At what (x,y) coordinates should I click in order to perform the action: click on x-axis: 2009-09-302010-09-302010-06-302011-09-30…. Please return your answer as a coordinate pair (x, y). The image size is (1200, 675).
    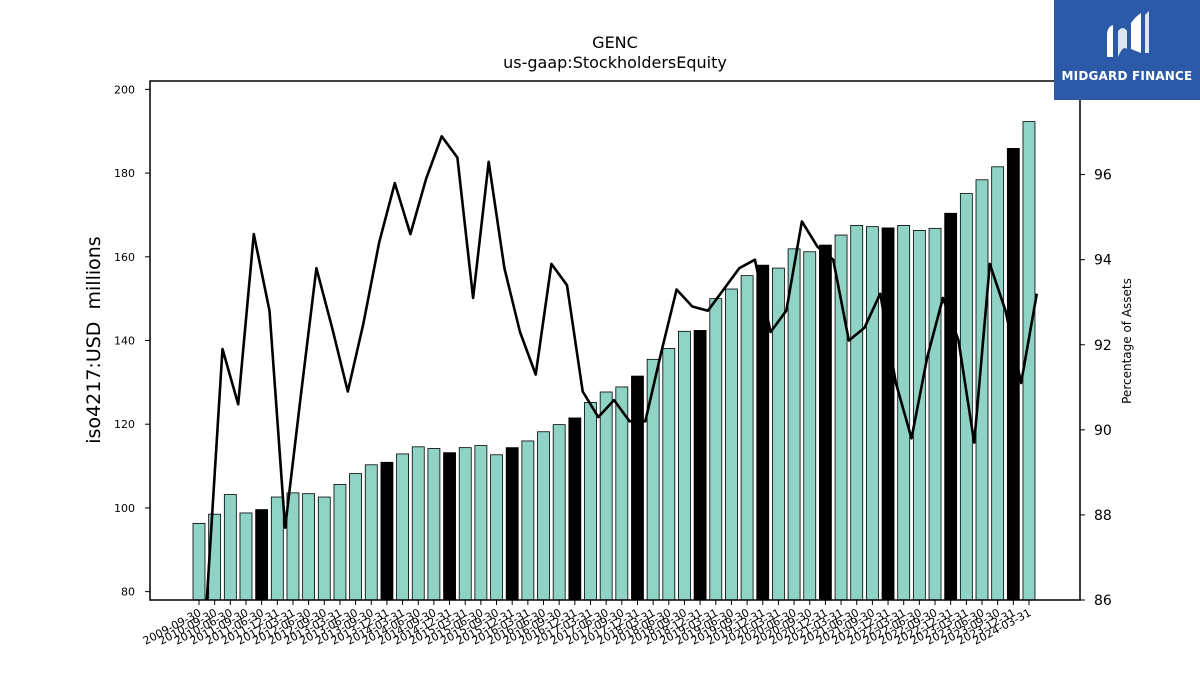
    Looking at the image, I should click on (587, 624).